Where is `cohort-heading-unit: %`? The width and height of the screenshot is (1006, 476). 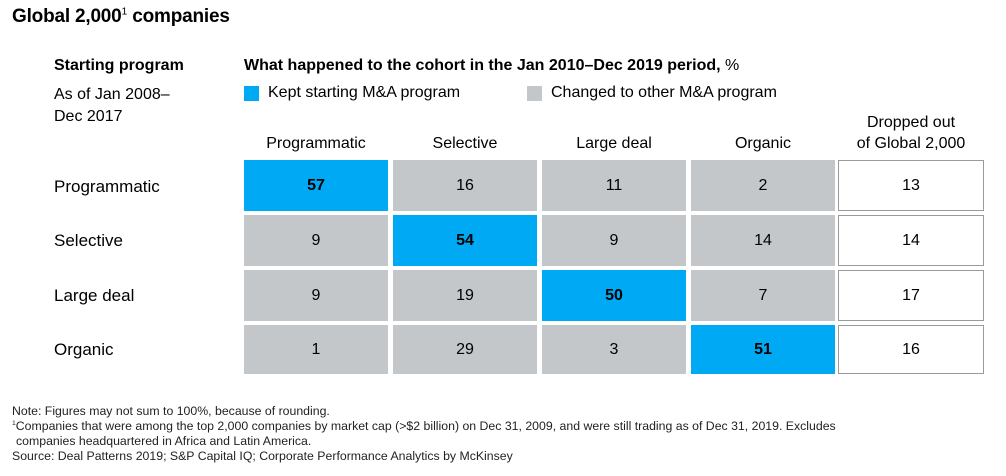
cohort-heading-unit: % is located at coordinates (730, 65).